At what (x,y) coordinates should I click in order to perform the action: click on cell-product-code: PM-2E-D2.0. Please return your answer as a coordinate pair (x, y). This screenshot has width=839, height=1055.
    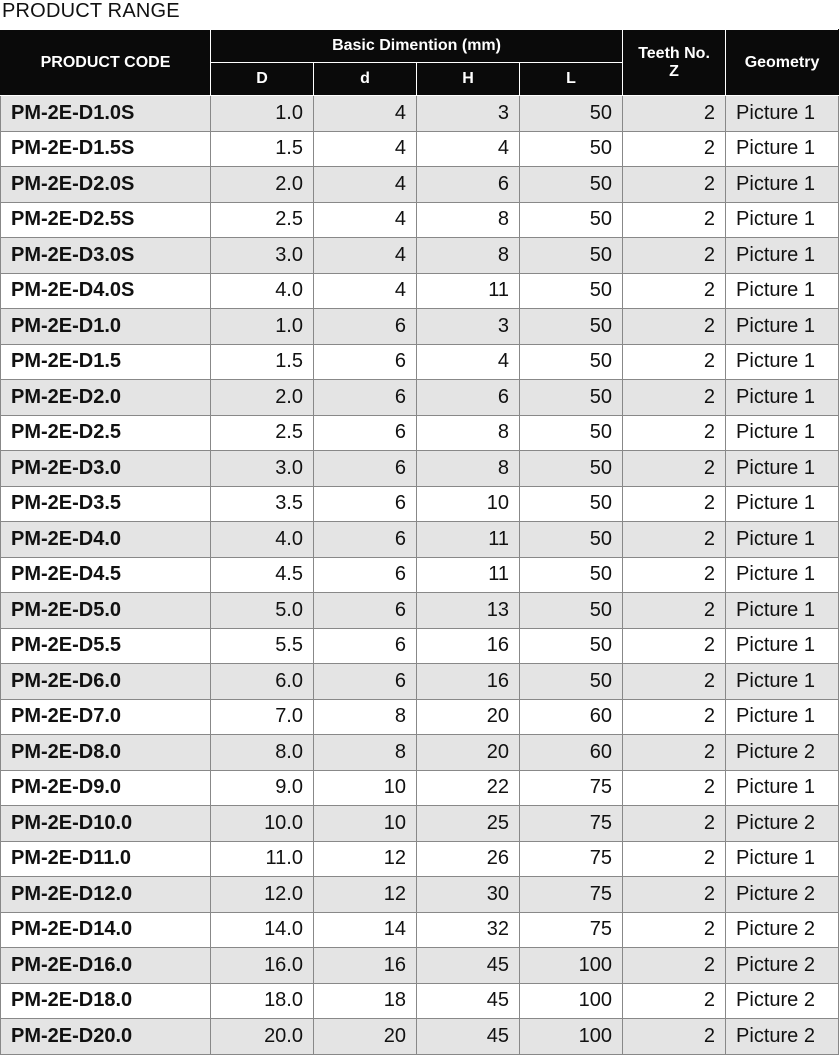
    Looking at the image, I should click on (105, 397).